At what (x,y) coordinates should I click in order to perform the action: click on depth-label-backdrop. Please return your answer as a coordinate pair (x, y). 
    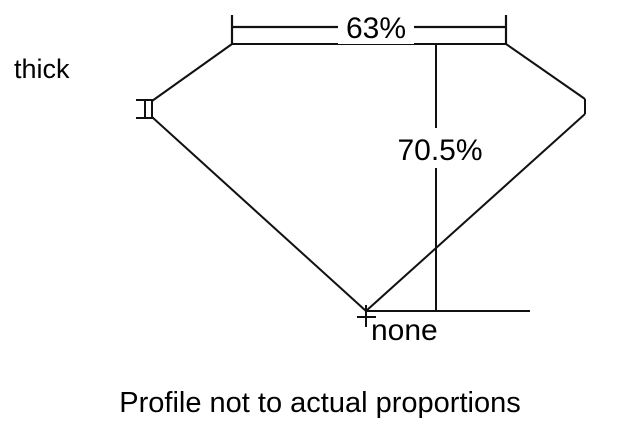
    Looking at the image, I should click on (440, 148).